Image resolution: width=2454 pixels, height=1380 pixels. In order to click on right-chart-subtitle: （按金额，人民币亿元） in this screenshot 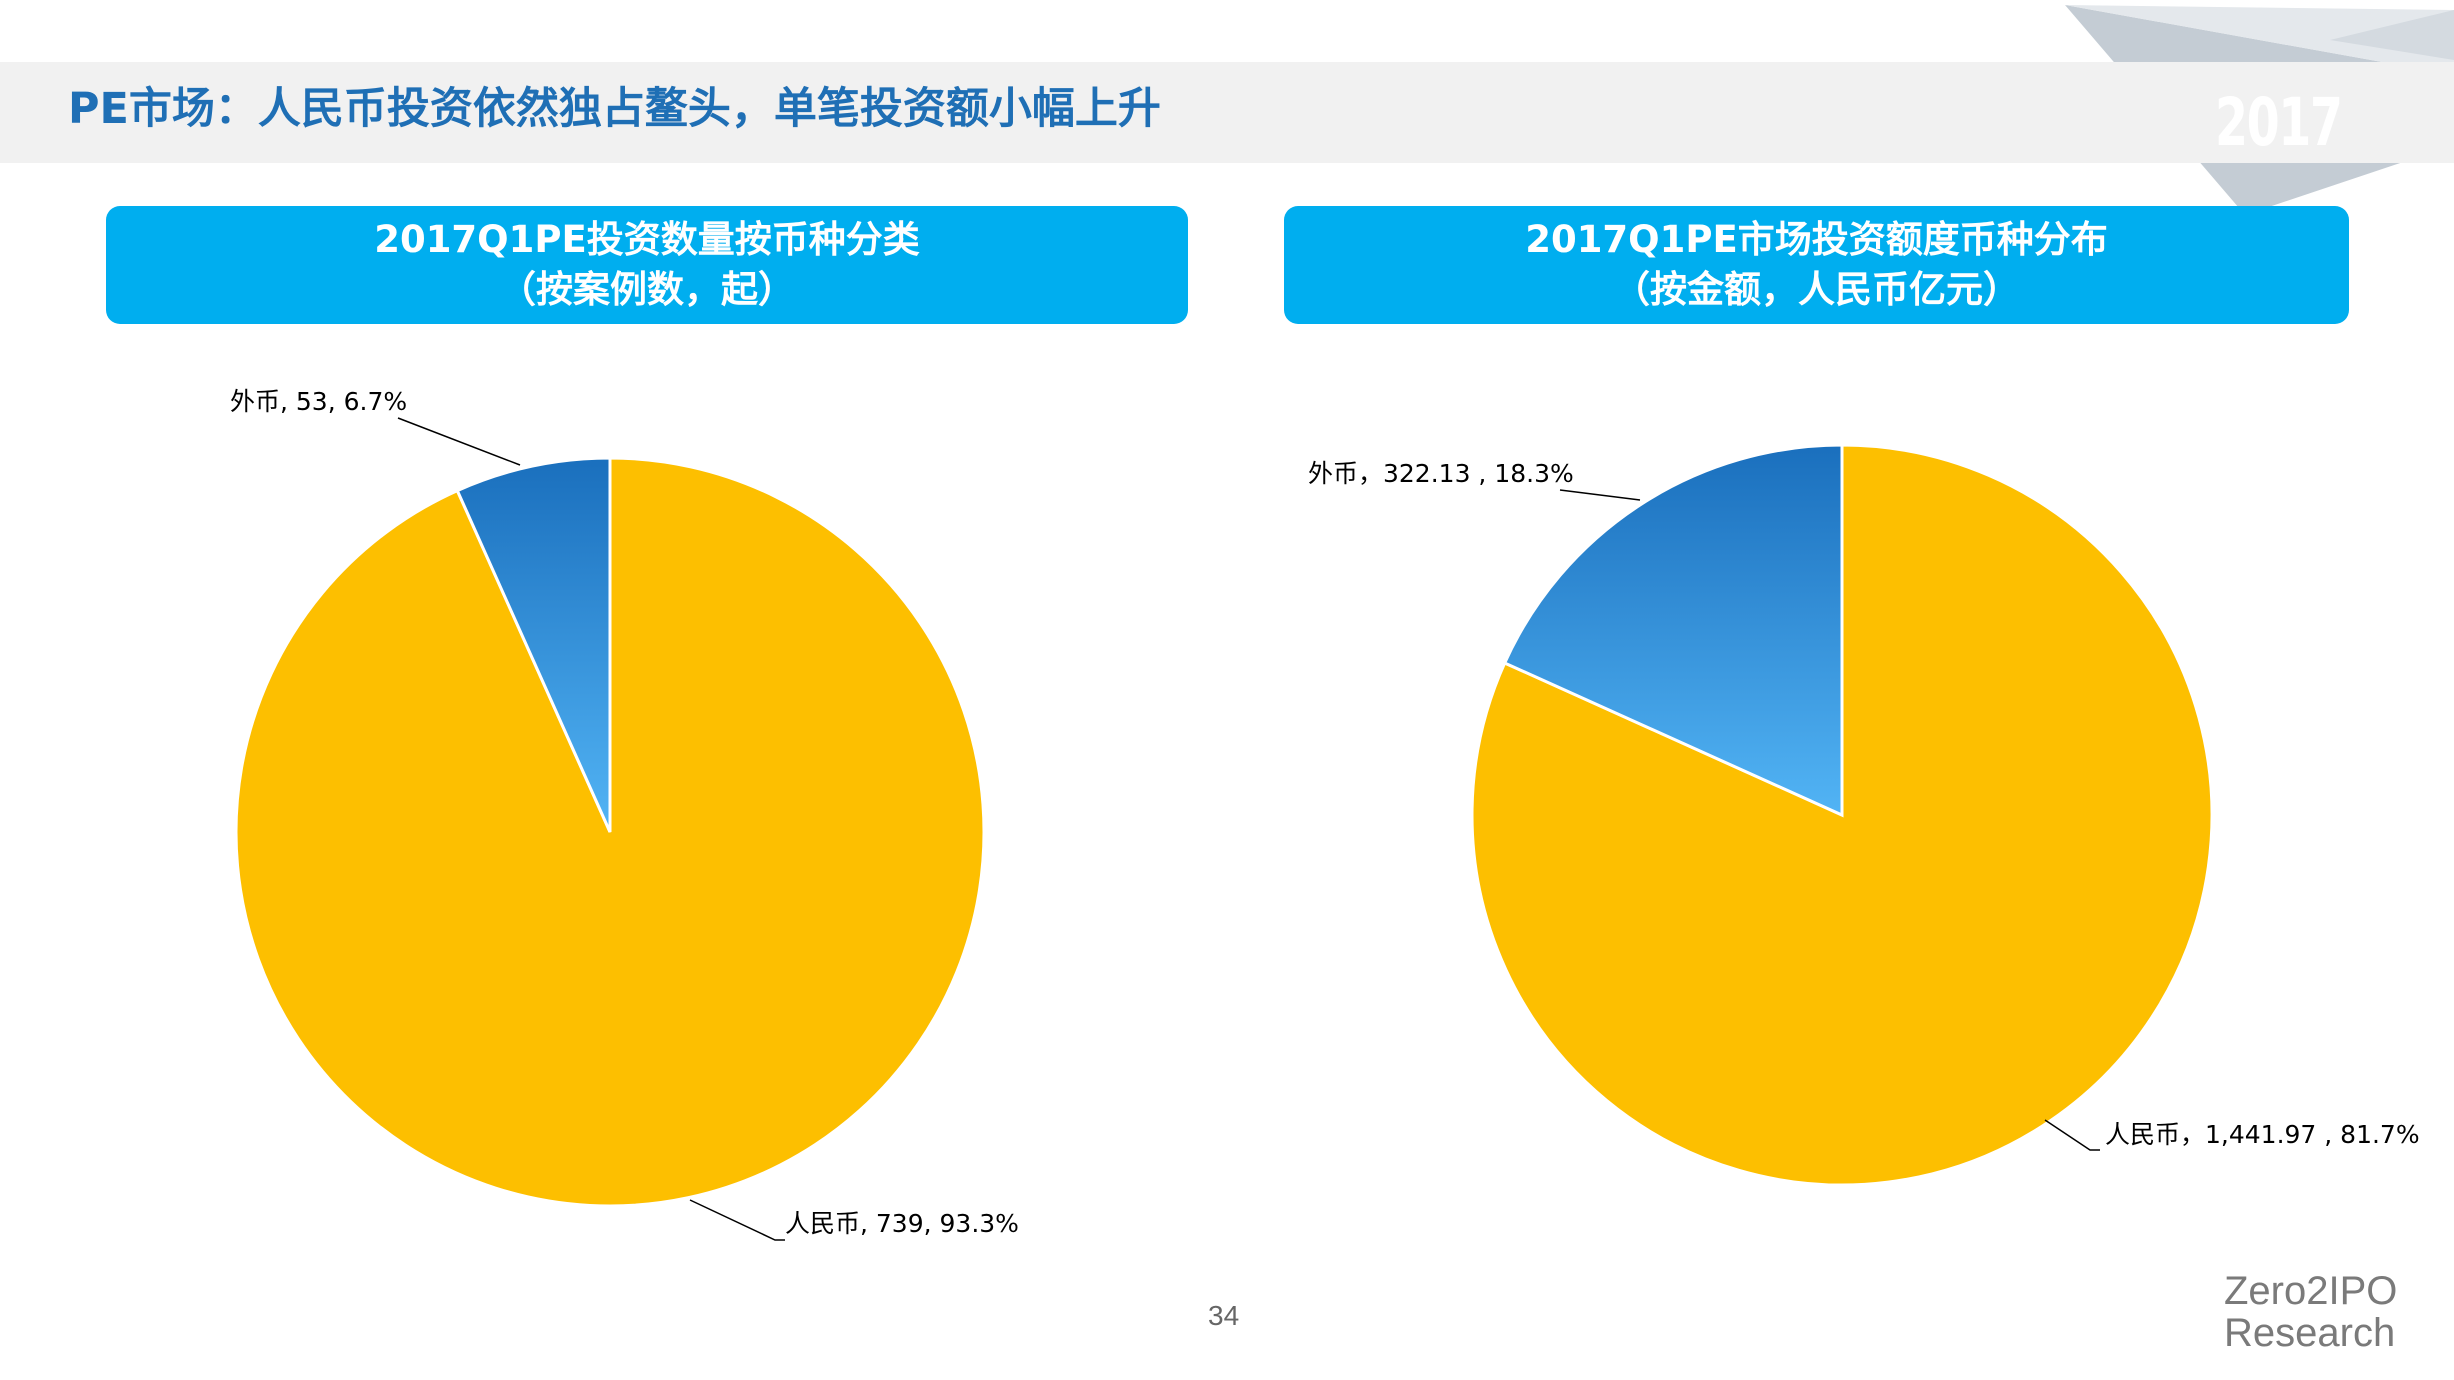, I will do `click(1816, 289)`.